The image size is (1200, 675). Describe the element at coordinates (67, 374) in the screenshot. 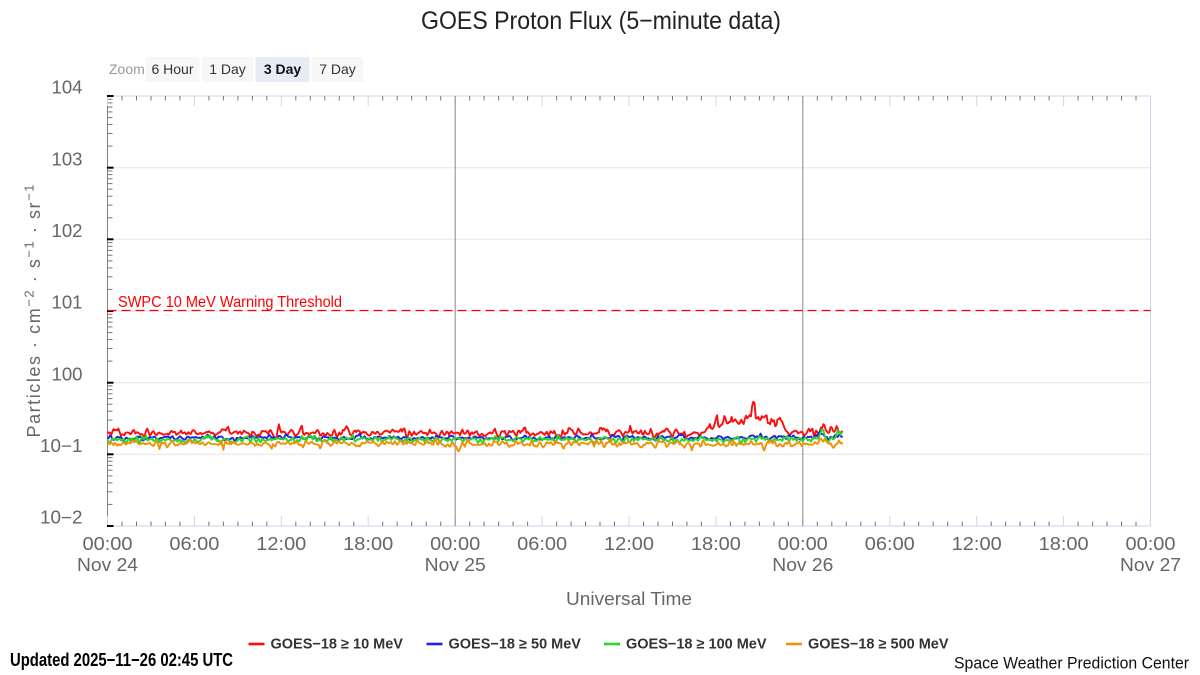

I see `svg-text: 100` at that location.